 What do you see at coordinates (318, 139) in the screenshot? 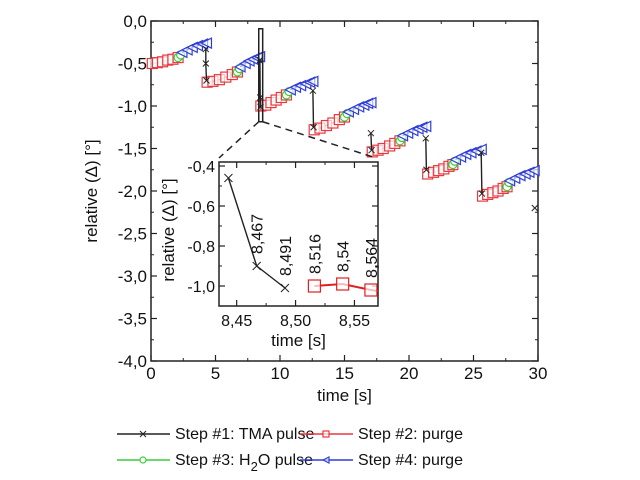
I see `zoom-connector-right` at bounding box center [318, 139].